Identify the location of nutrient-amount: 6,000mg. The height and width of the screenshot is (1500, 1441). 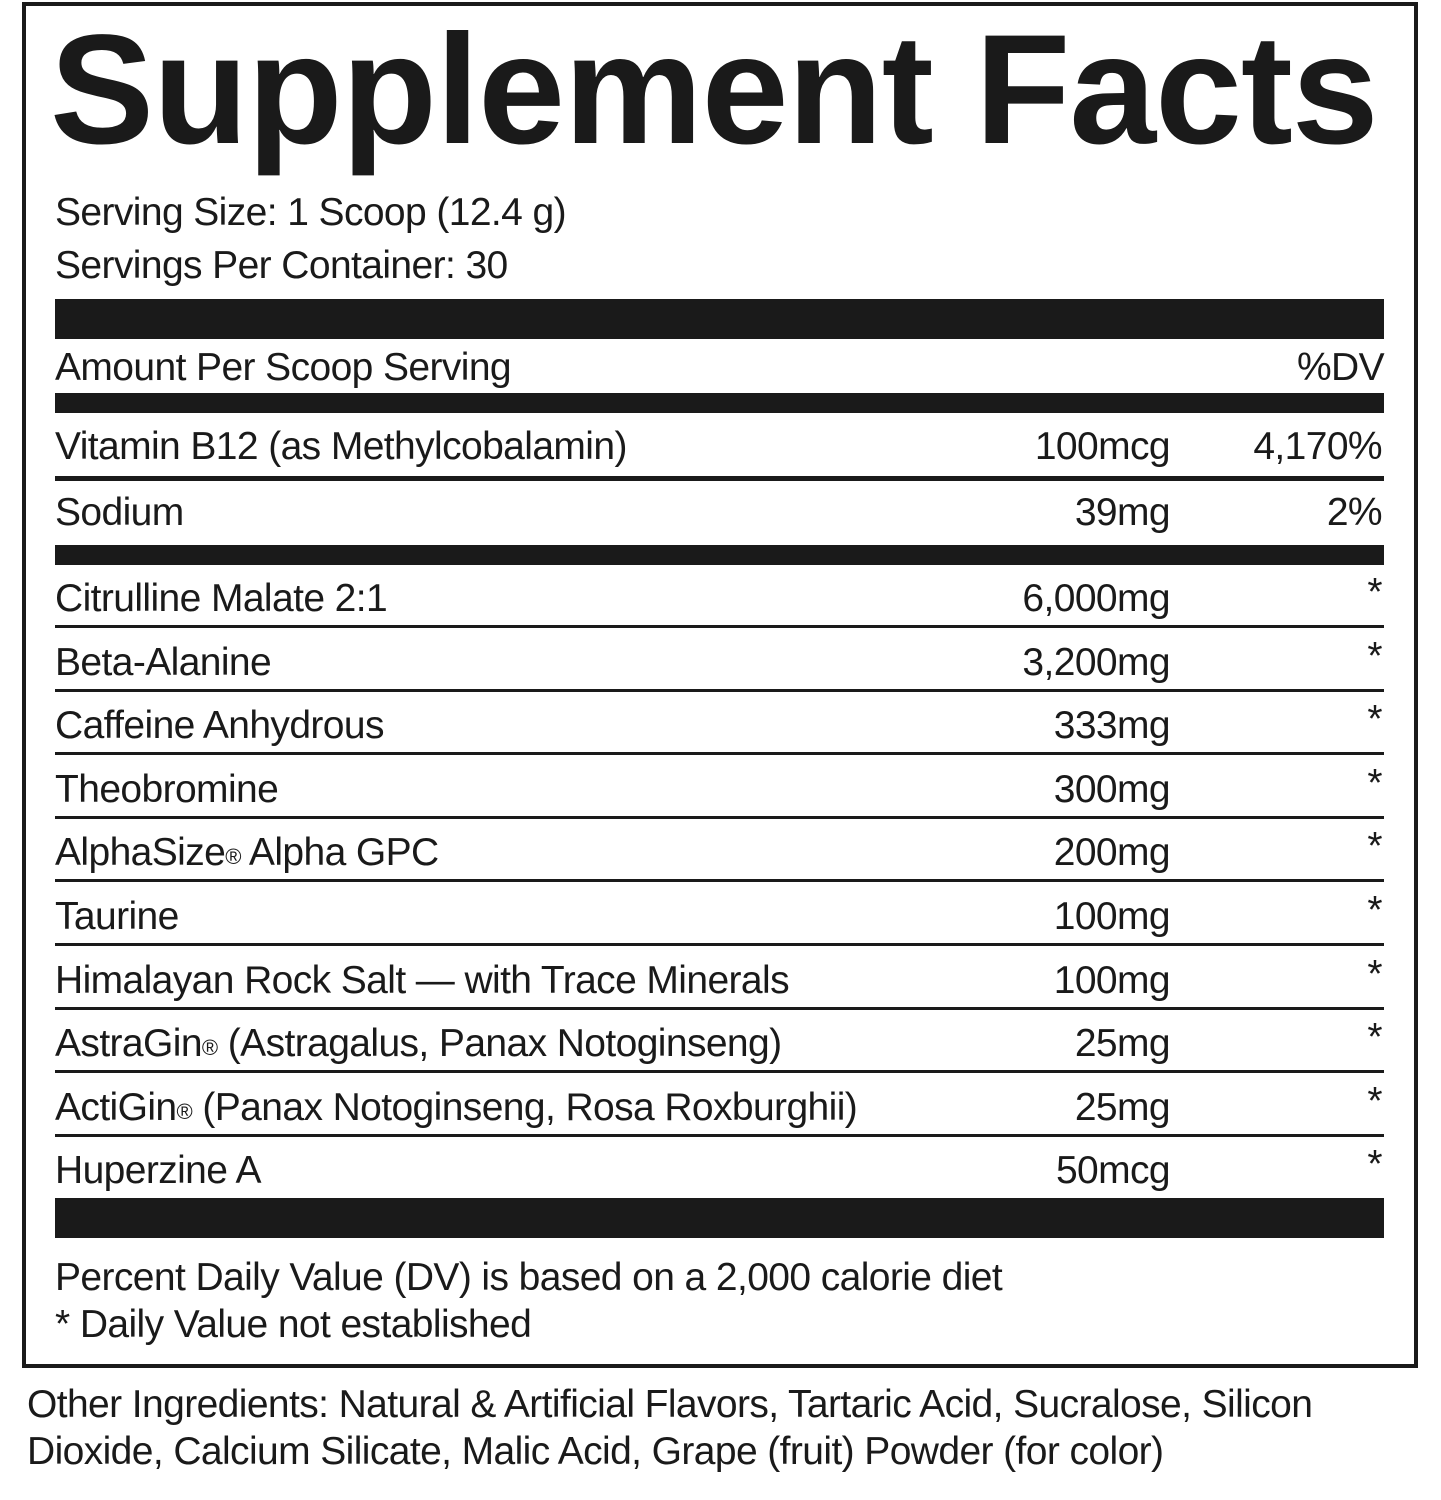
(1096, 598).